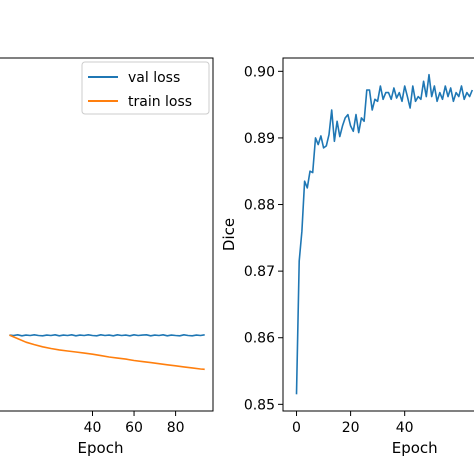  I want to click on dice-chart-x-tick-label: 40, so click(405, 428).